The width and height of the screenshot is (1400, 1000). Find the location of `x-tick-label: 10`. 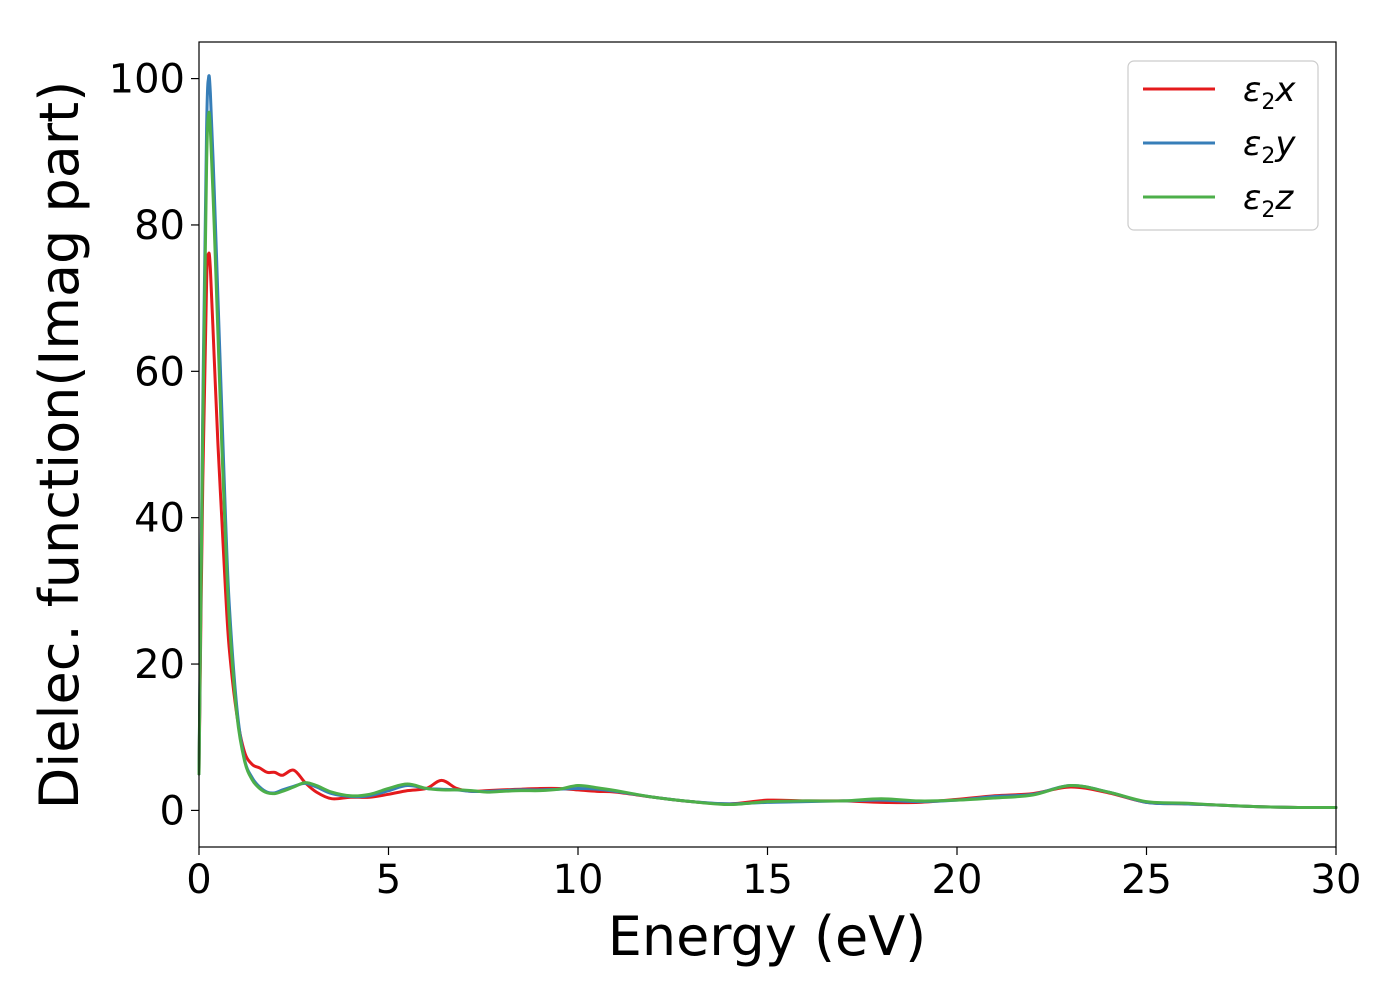

x-tick-label: 10 is located at coordinates (578, 880).